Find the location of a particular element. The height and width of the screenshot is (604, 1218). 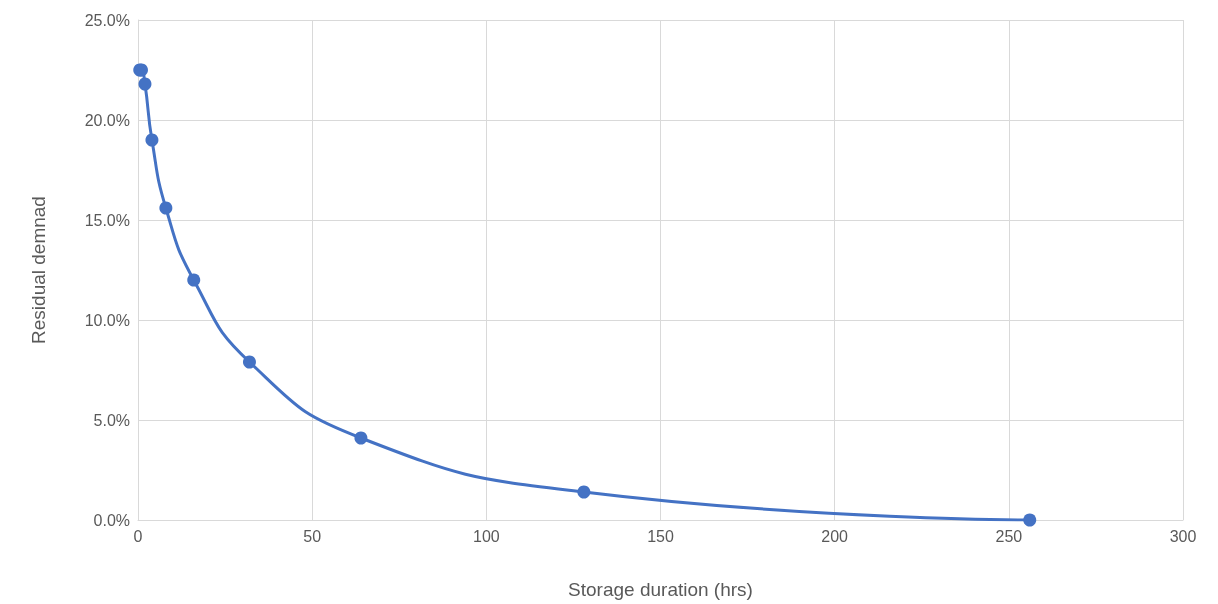

x-tick-label: 250 is located at coordinates (1009, 536).